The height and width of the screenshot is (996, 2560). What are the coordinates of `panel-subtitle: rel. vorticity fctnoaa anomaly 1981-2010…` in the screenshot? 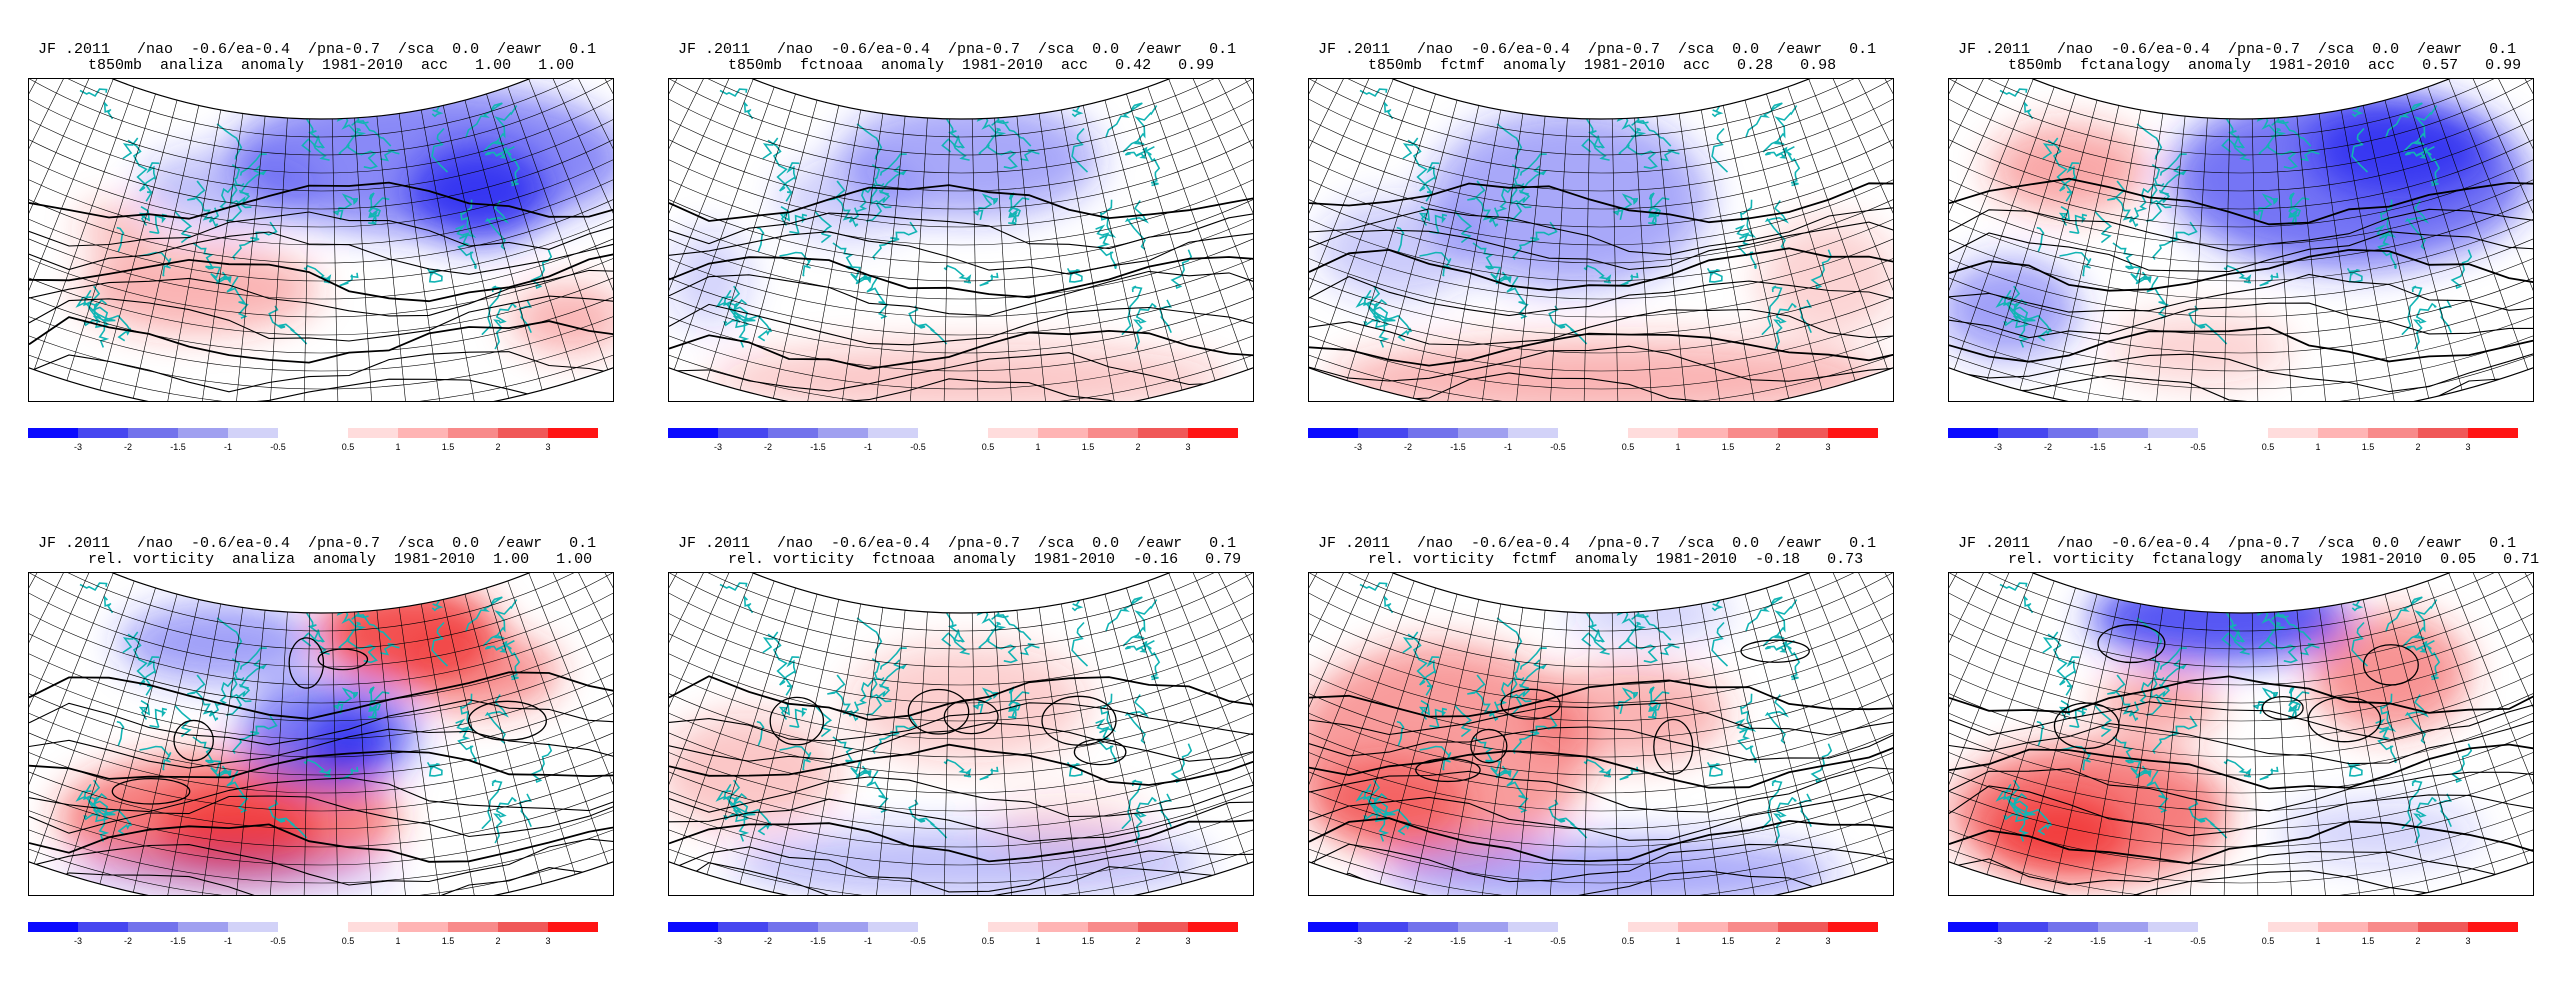 It's located at (985, 559).